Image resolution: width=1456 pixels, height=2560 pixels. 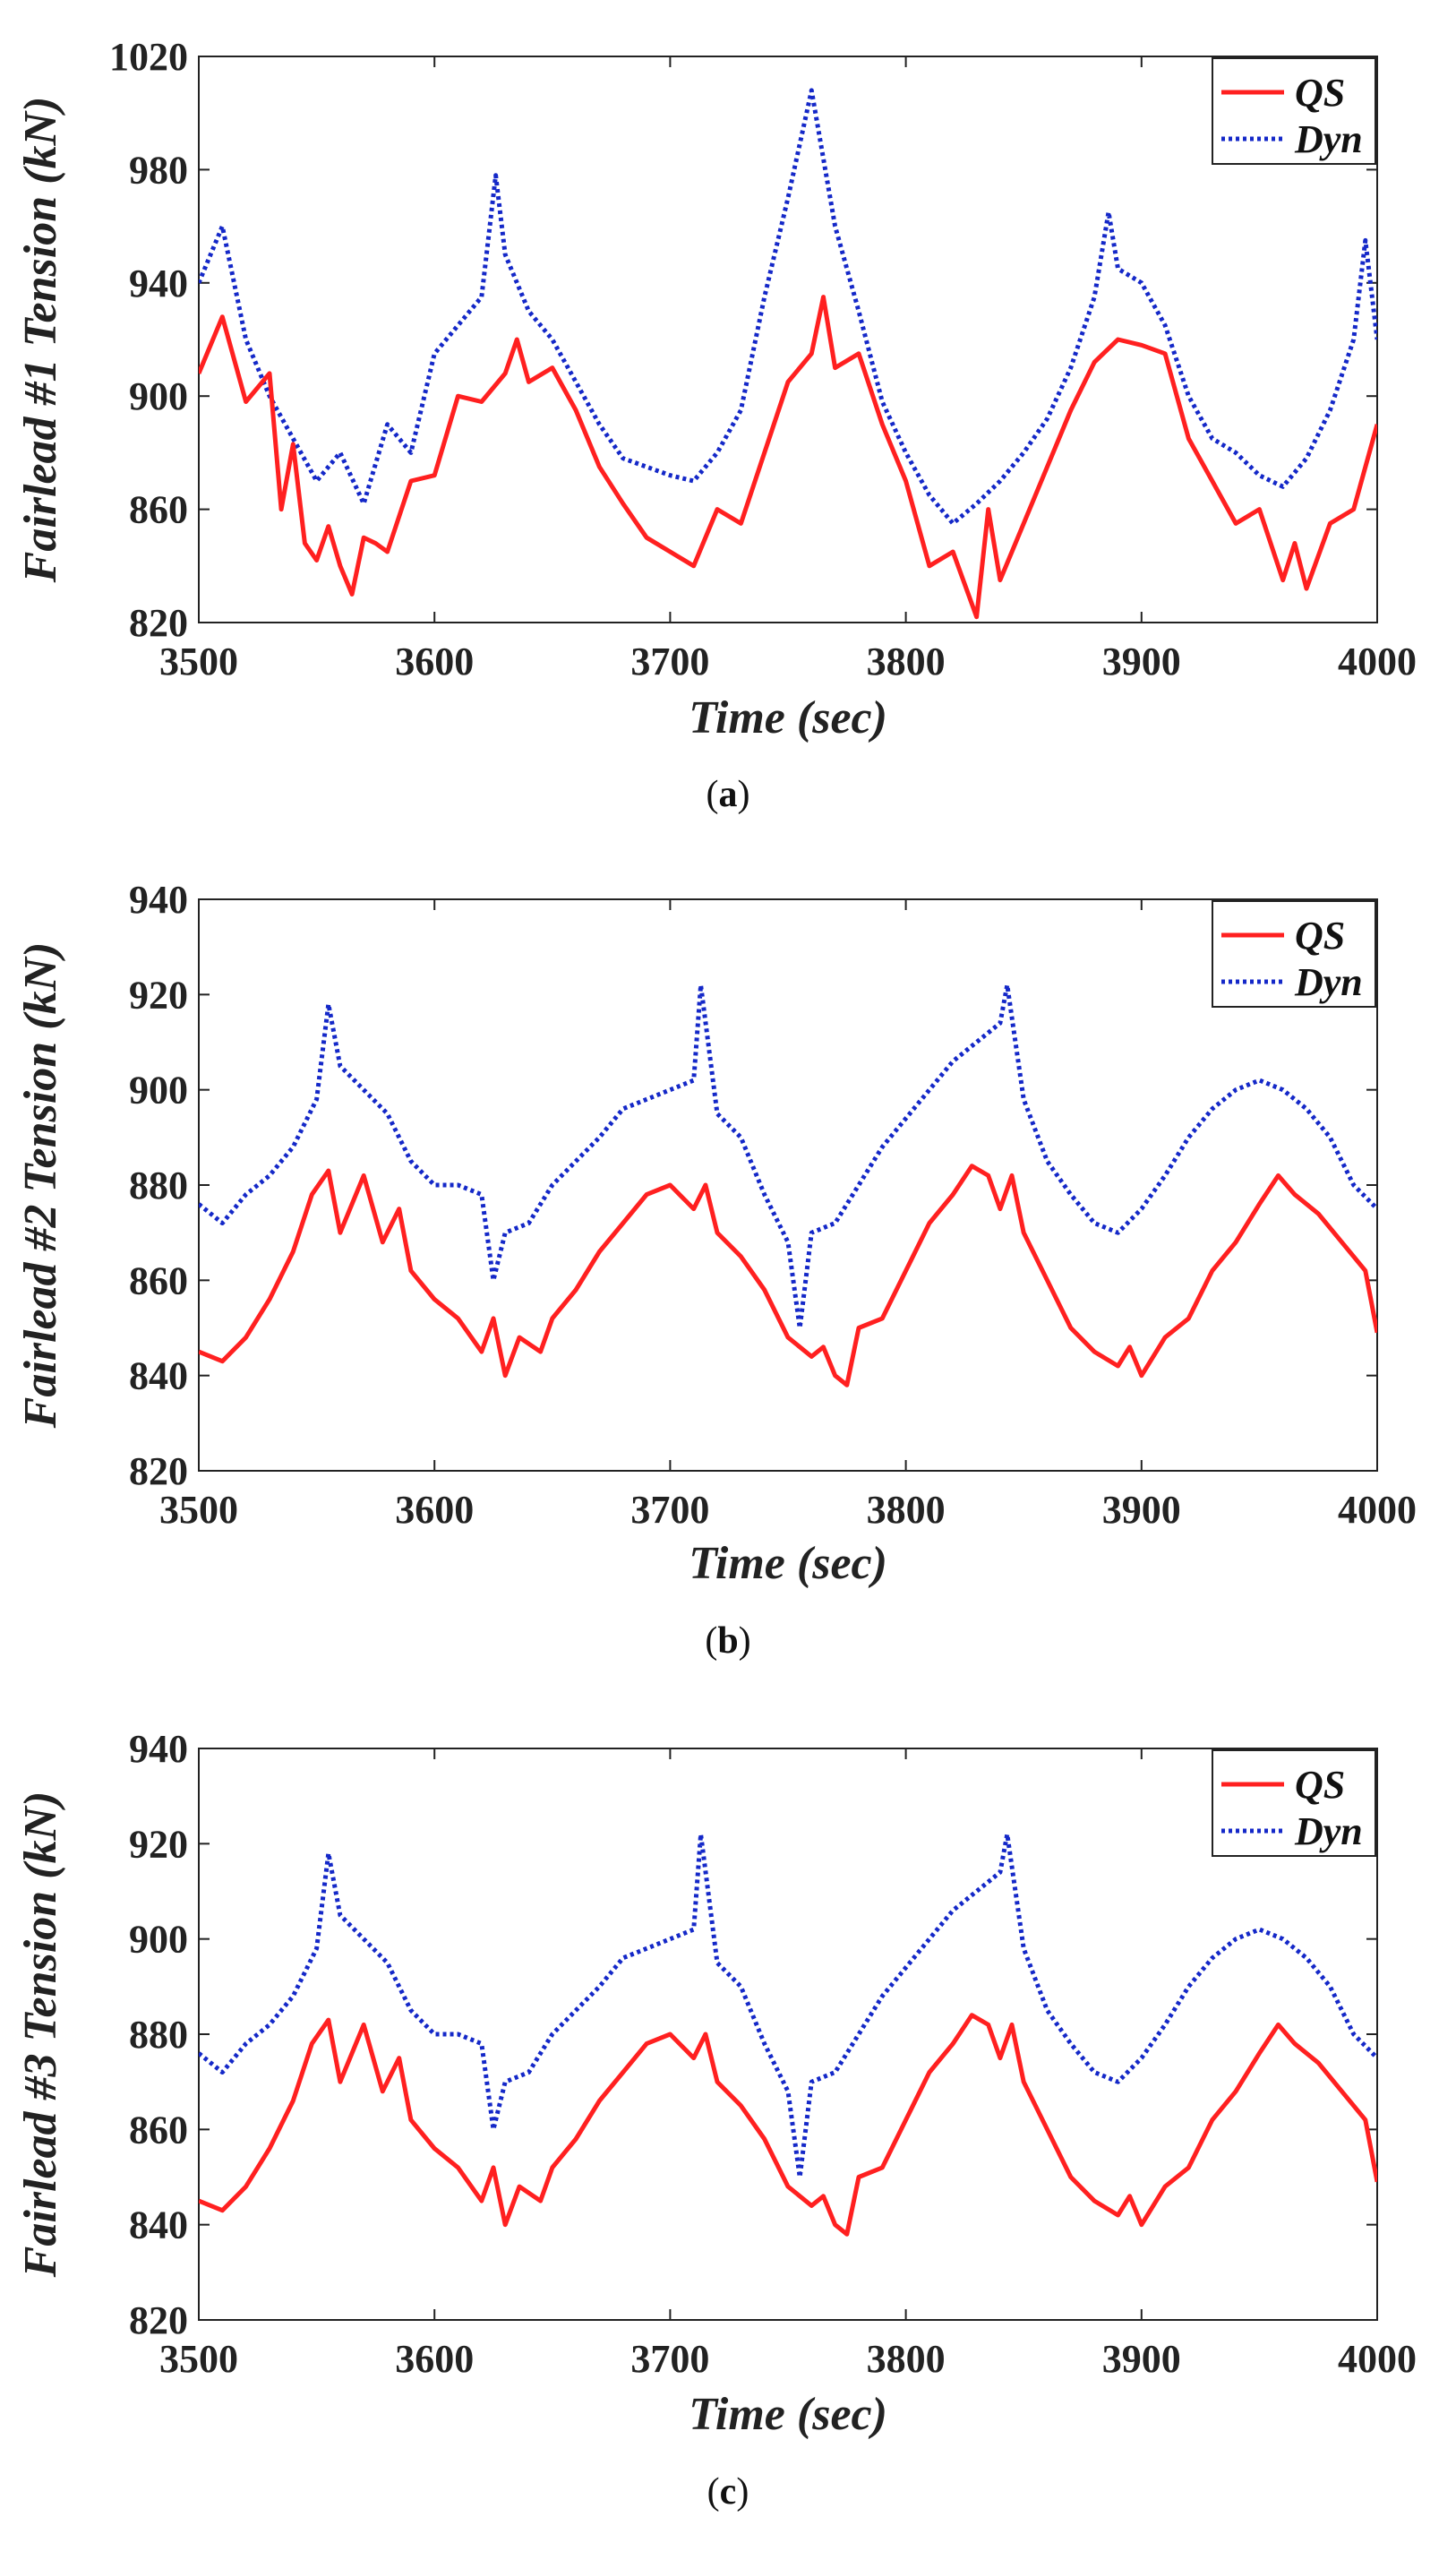 I want to click on y-axis-label: Fairlead #3 Tension (kN), so click(x=40, y=2035).